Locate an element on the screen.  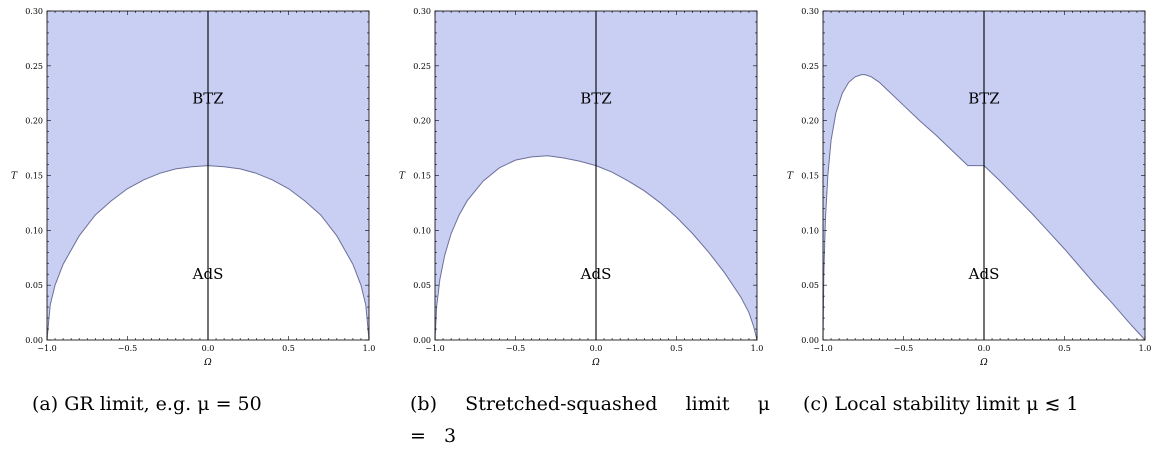
caption-a: (a) GR limit, e.g. μ = 50 is located at coordinates (147, 404).